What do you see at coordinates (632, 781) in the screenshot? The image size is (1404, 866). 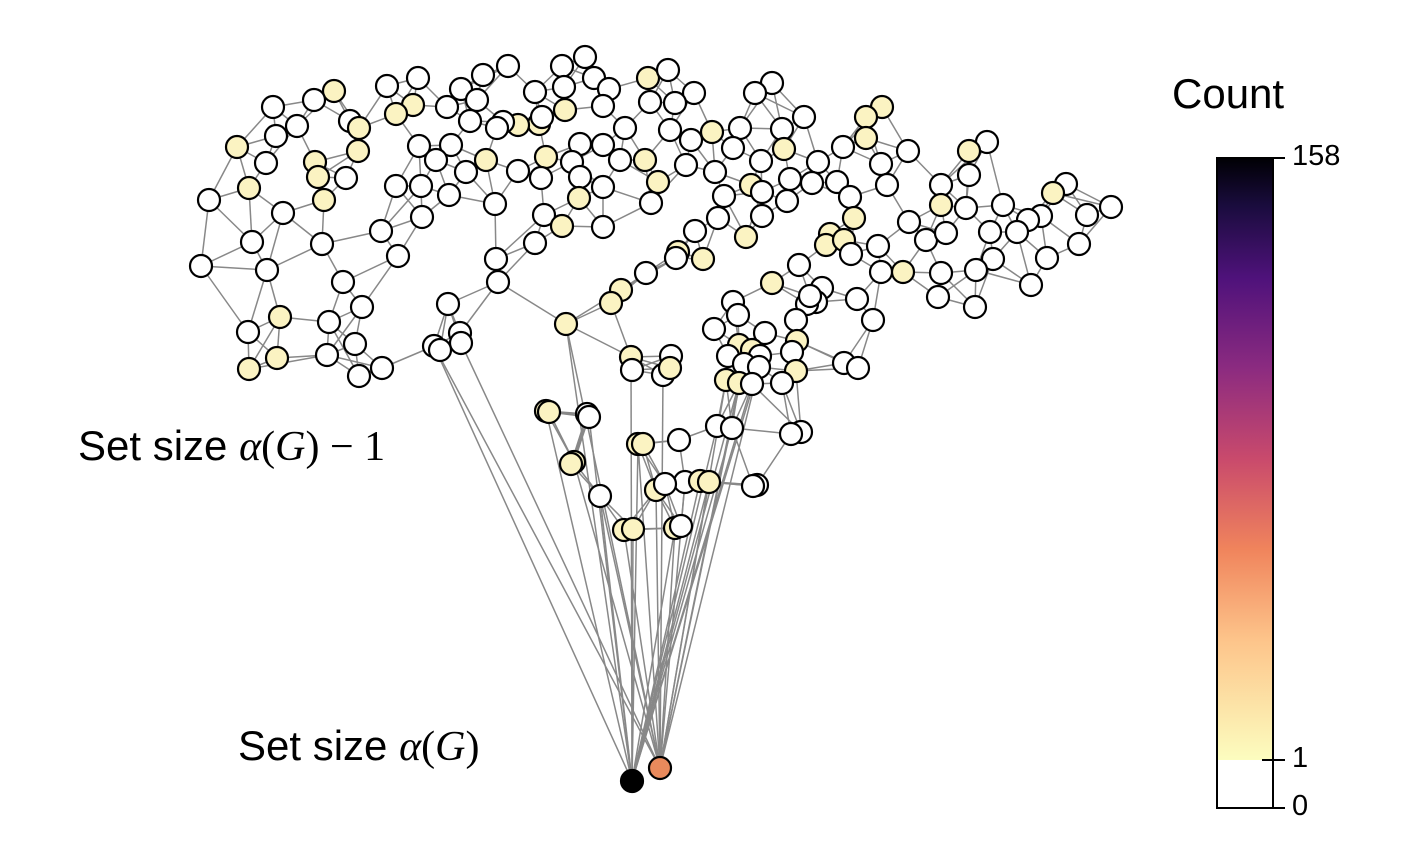 I see `sink-node-black` at bounding box center [632, 781].